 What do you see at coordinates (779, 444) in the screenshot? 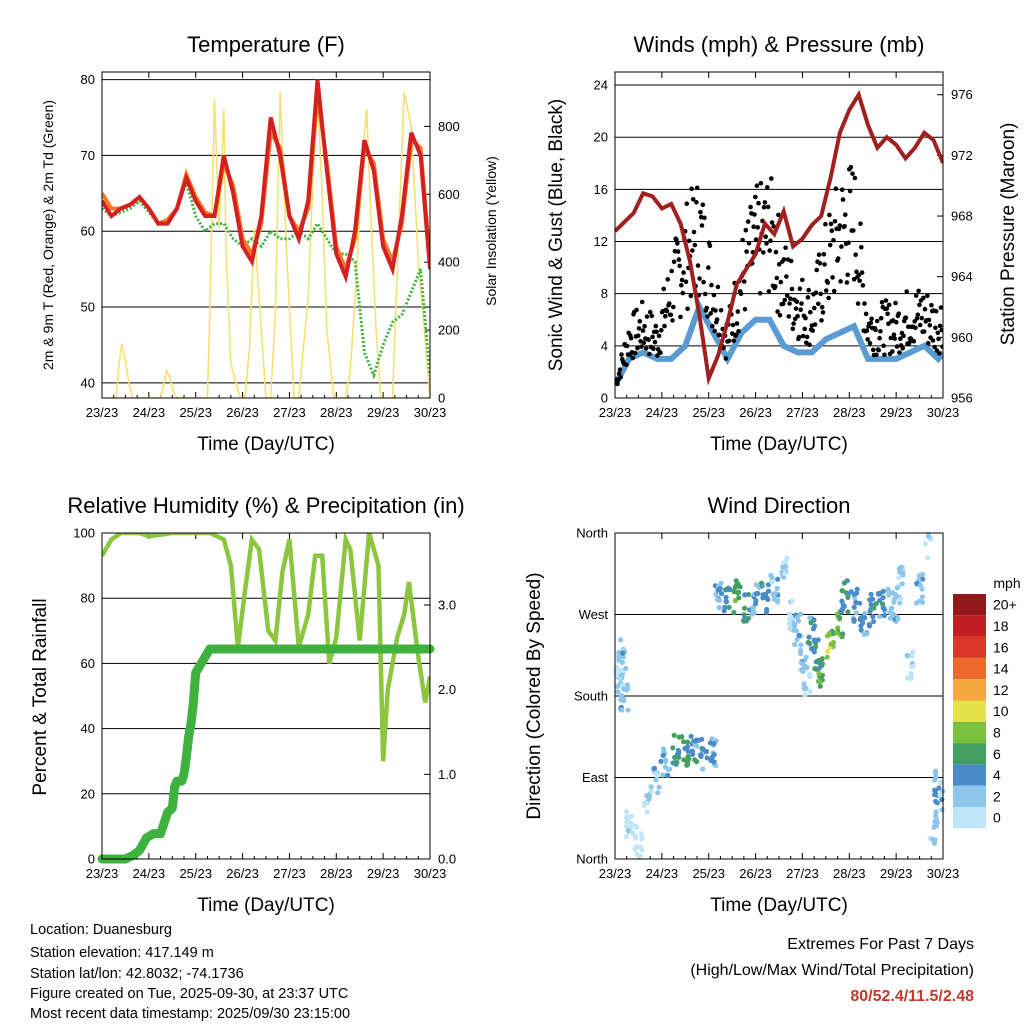
I see `x-axis-label: Time (Day/UTC)` at bounding box center [779, 444].